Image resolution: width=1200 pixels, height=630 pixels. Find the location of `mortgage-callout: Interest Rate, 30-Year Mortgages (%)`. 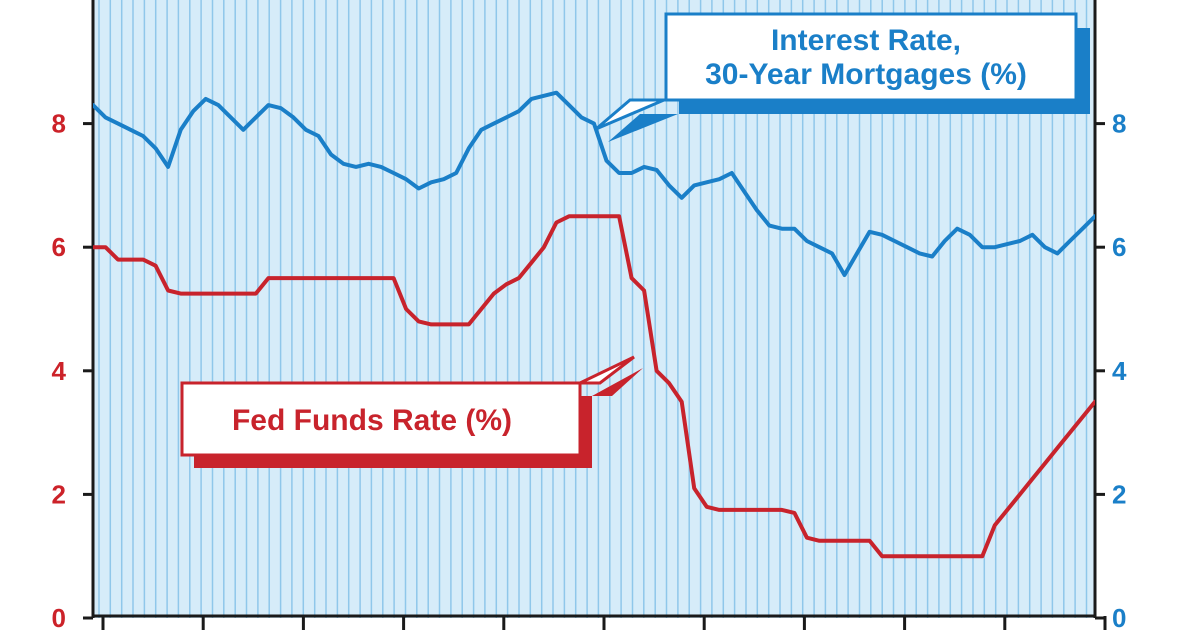

mortgage-callout: Interest Rate, 30-Year Mortgages (%) is located at coordinates (842, 77).